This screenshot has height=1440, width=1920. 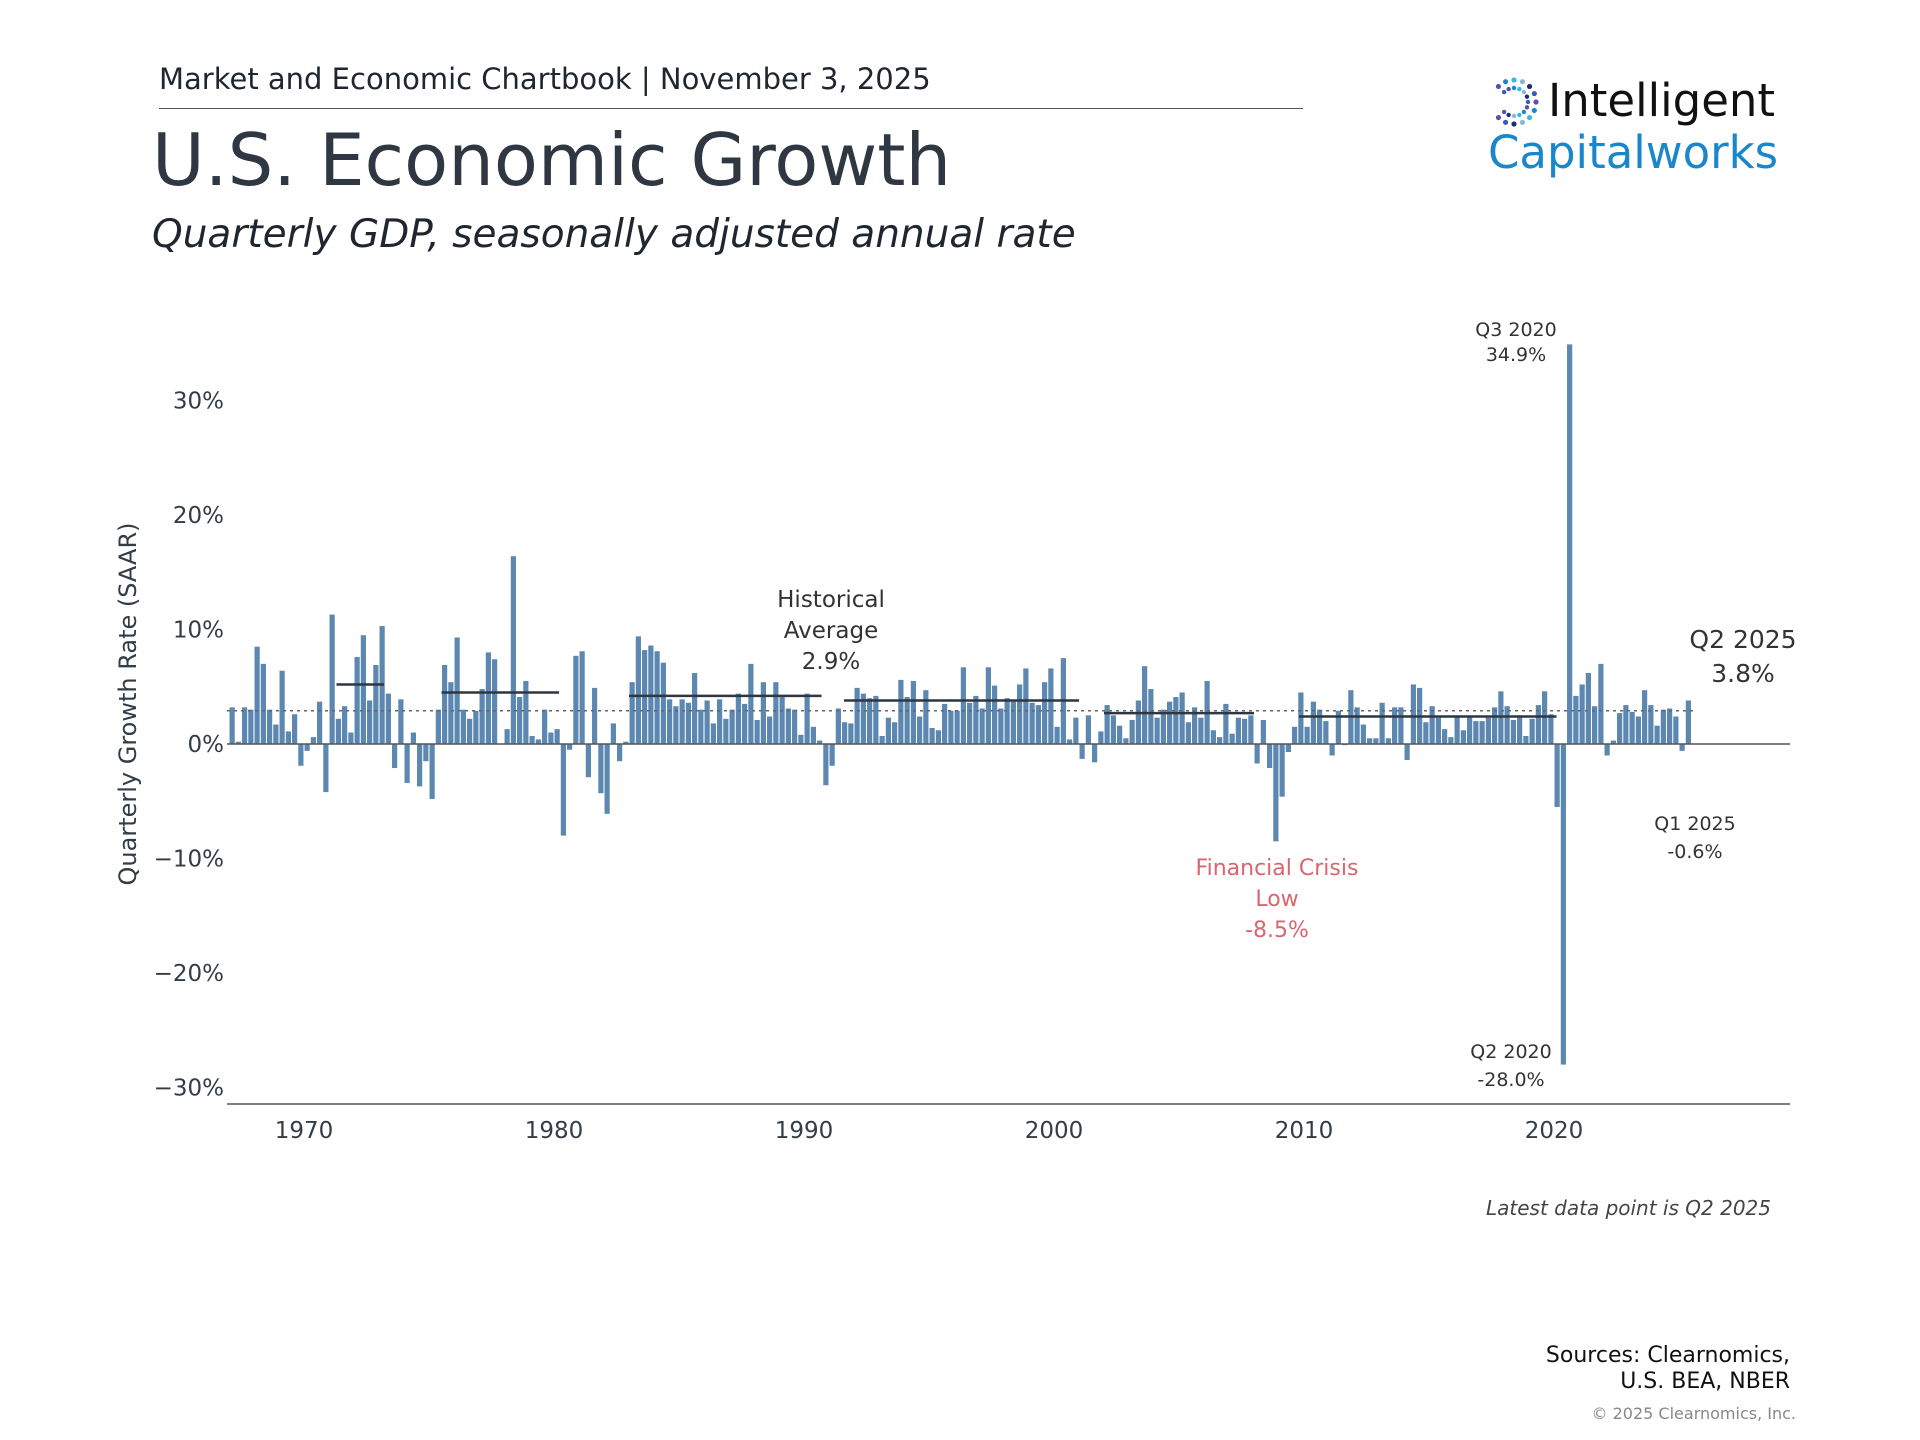 What do you see at coordinates (552, 160) in the screenshot?
I see `page-title: U.S. Economic Growth` at bounding box center [552, 160].